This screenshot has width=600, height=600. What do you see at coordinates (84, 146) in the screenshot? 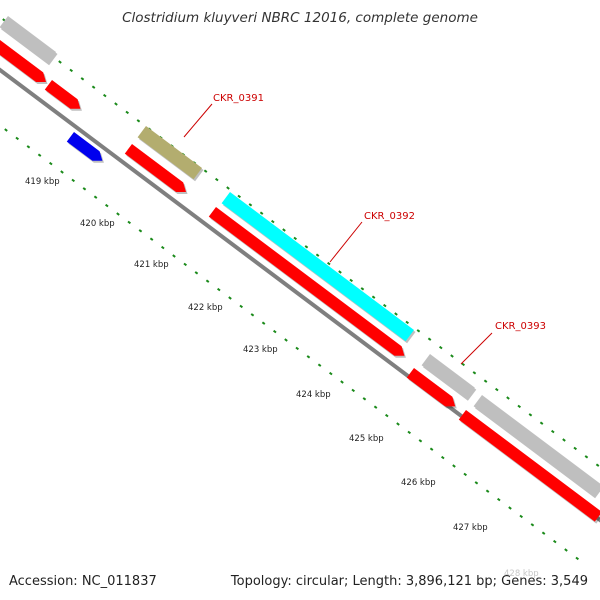
I see `blue-feature` at bounding box center [84, 146].